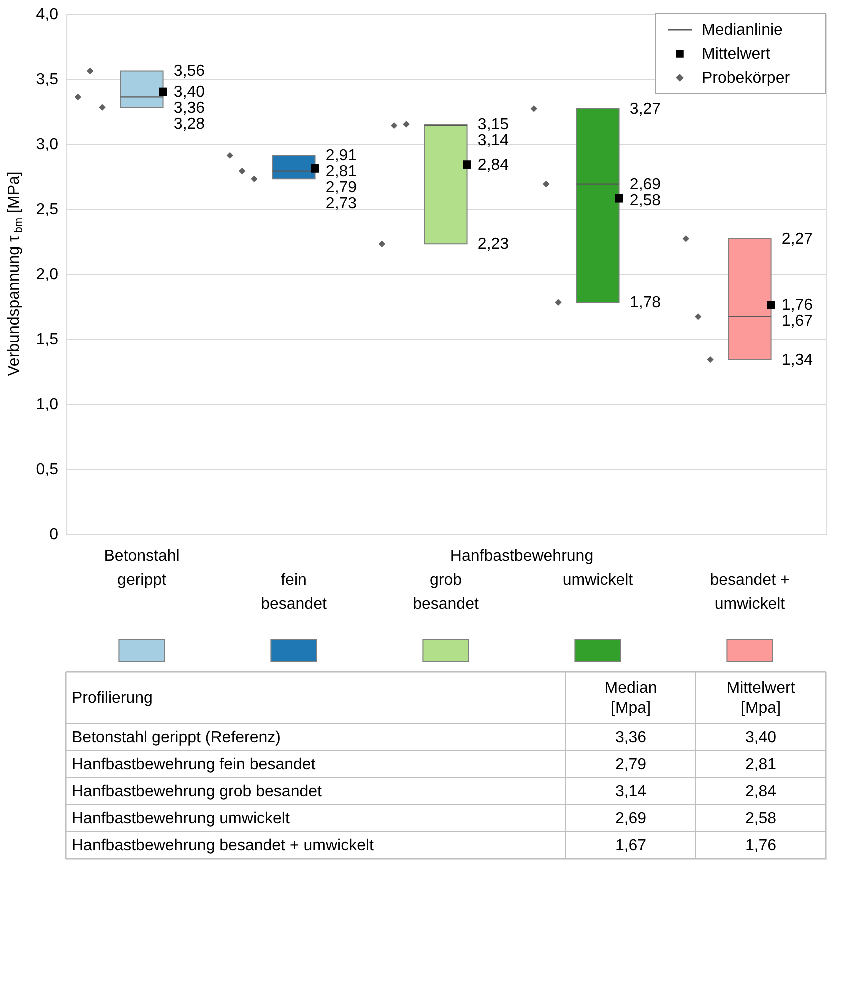  Describe the element at coordinates (112, 698) in the screenshot. I see `text: Profilierung` at that location.